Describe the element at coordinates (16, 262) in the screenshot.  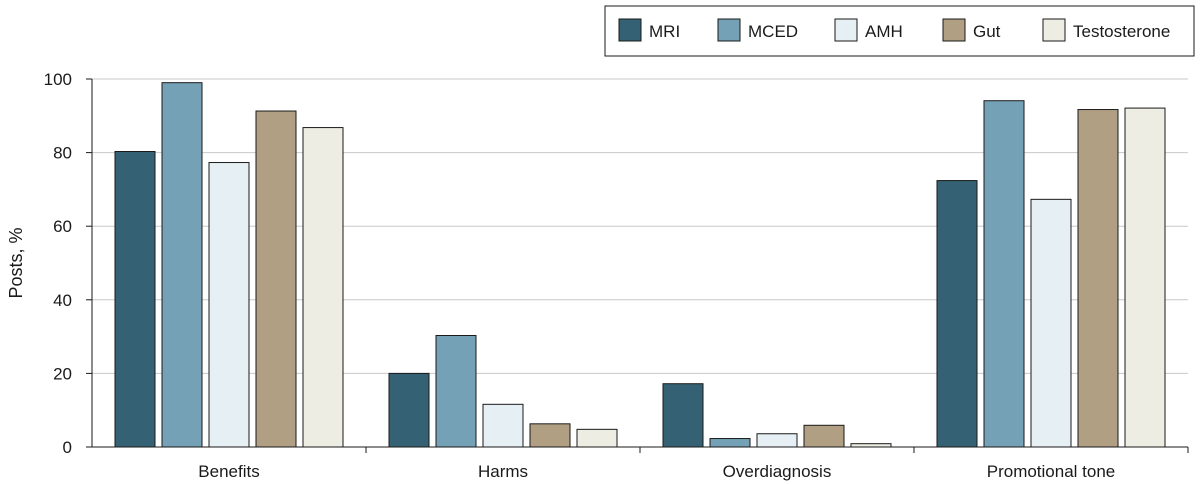
I see `y-axis-label: Posts, %` at that location.